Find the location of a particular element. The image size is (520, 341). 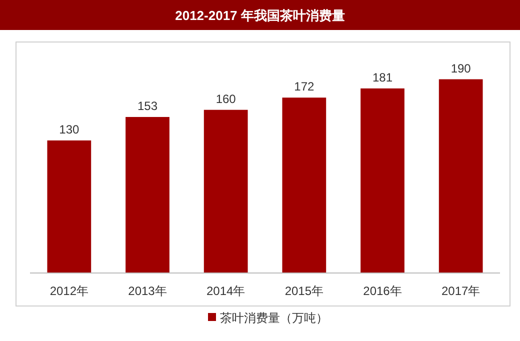

data-label: 172 is located at coordinates (304, 87).